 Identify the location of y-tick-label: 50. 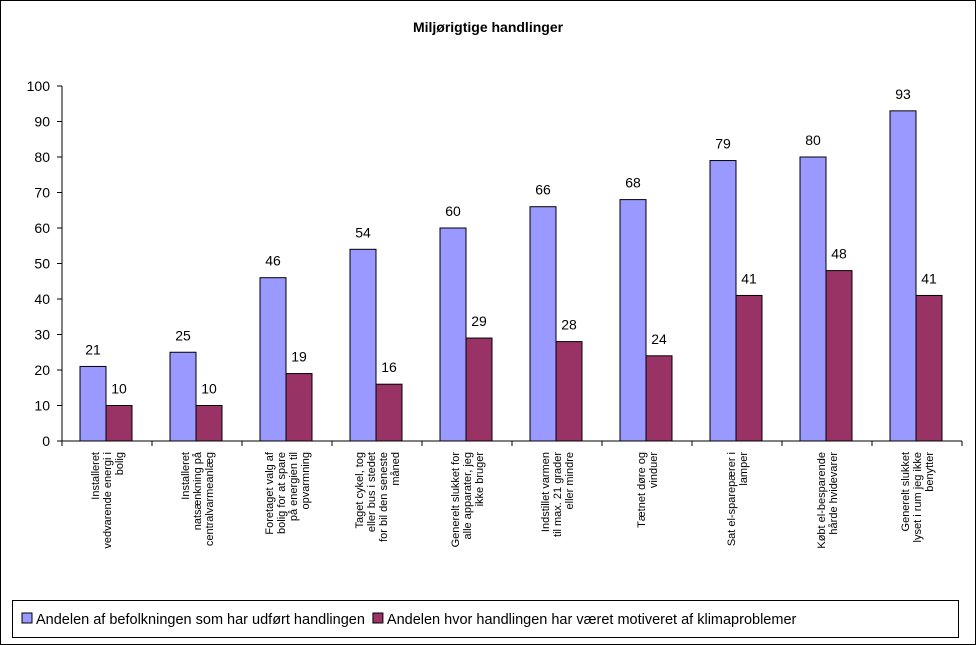
(42, 264).